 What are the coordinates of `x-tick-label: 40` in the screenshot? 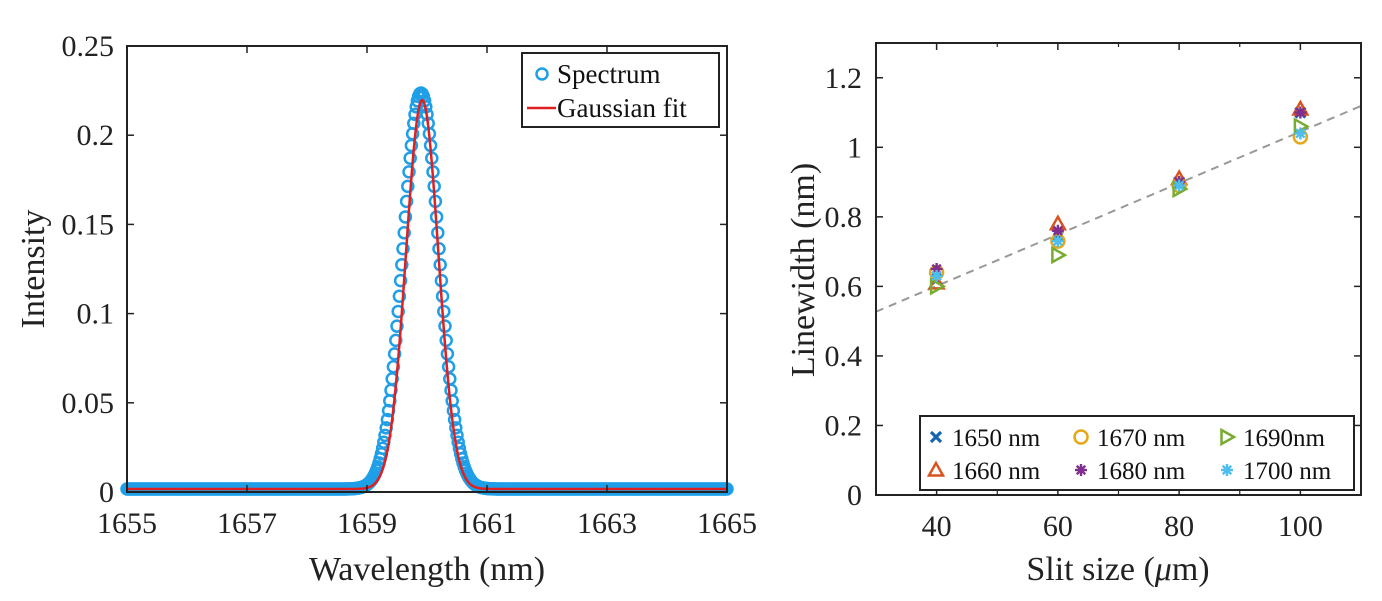 It's located at (937, 526).